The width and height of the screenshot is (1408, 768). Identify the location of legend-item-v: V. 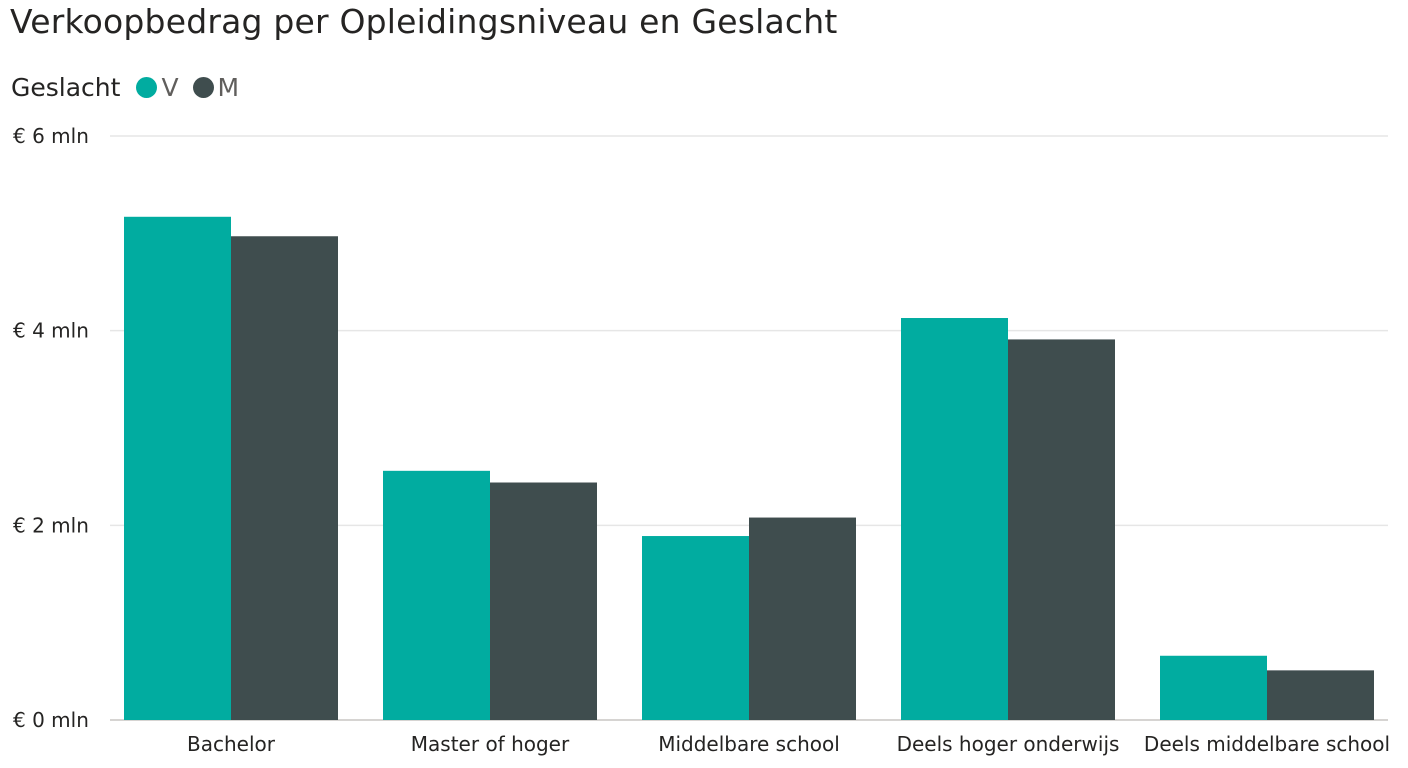
(157, 87).